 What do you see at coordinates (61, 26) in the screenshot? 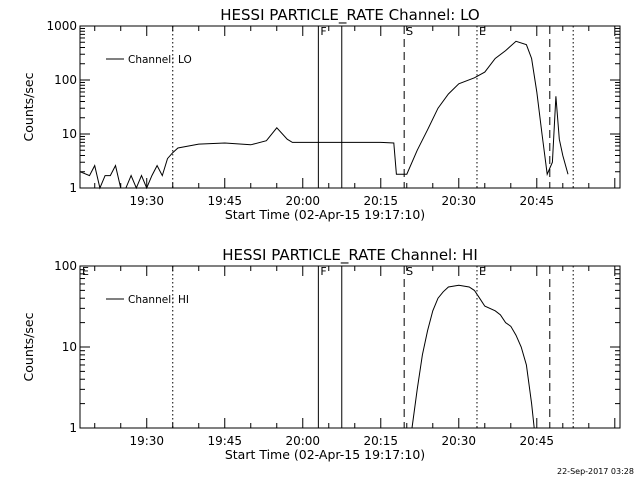
I see `y-tick-label: 1000` at bounding box center [61, 26].